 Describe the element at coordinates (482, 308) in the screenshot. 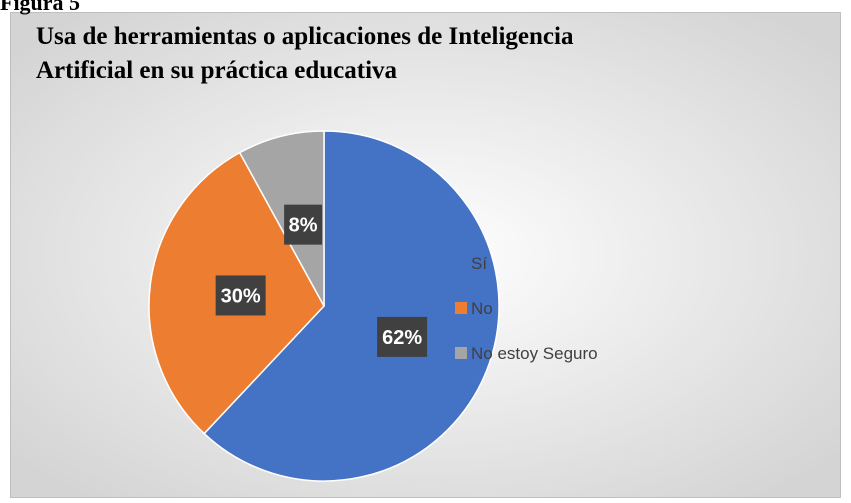

I see `legend-label: No` at that location.